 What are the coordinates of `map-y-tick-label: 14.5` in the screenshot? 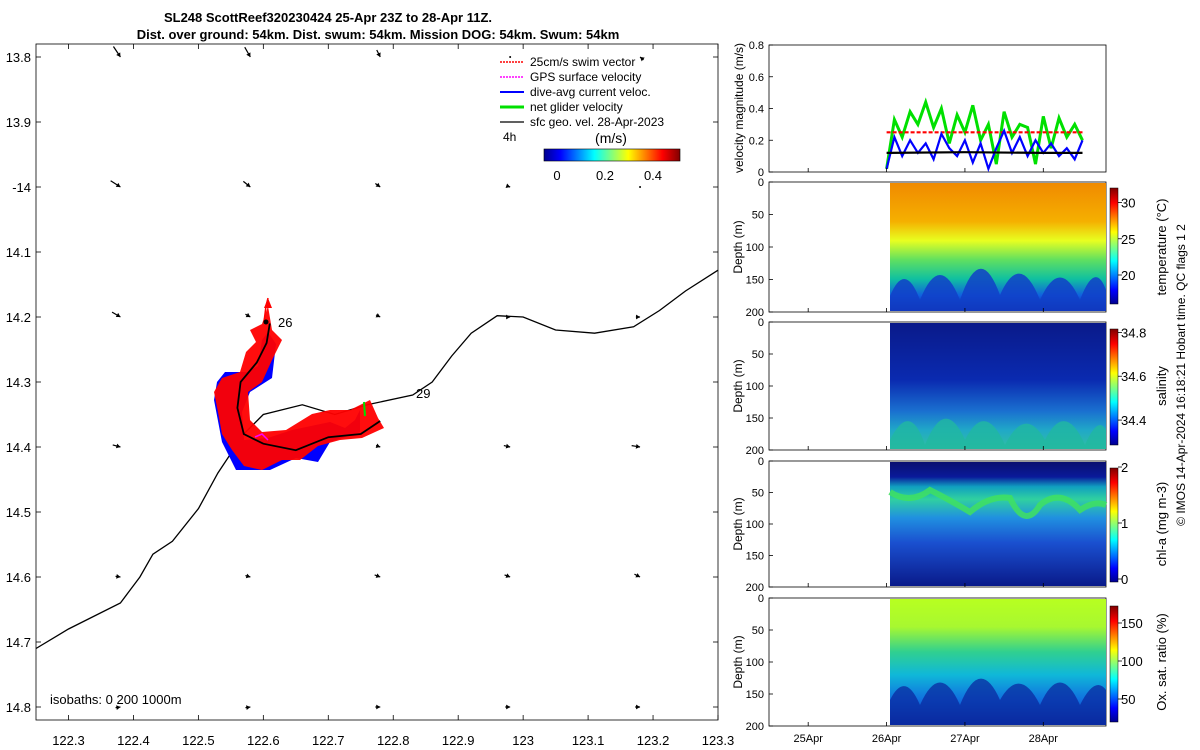 It's located at (18, 512).